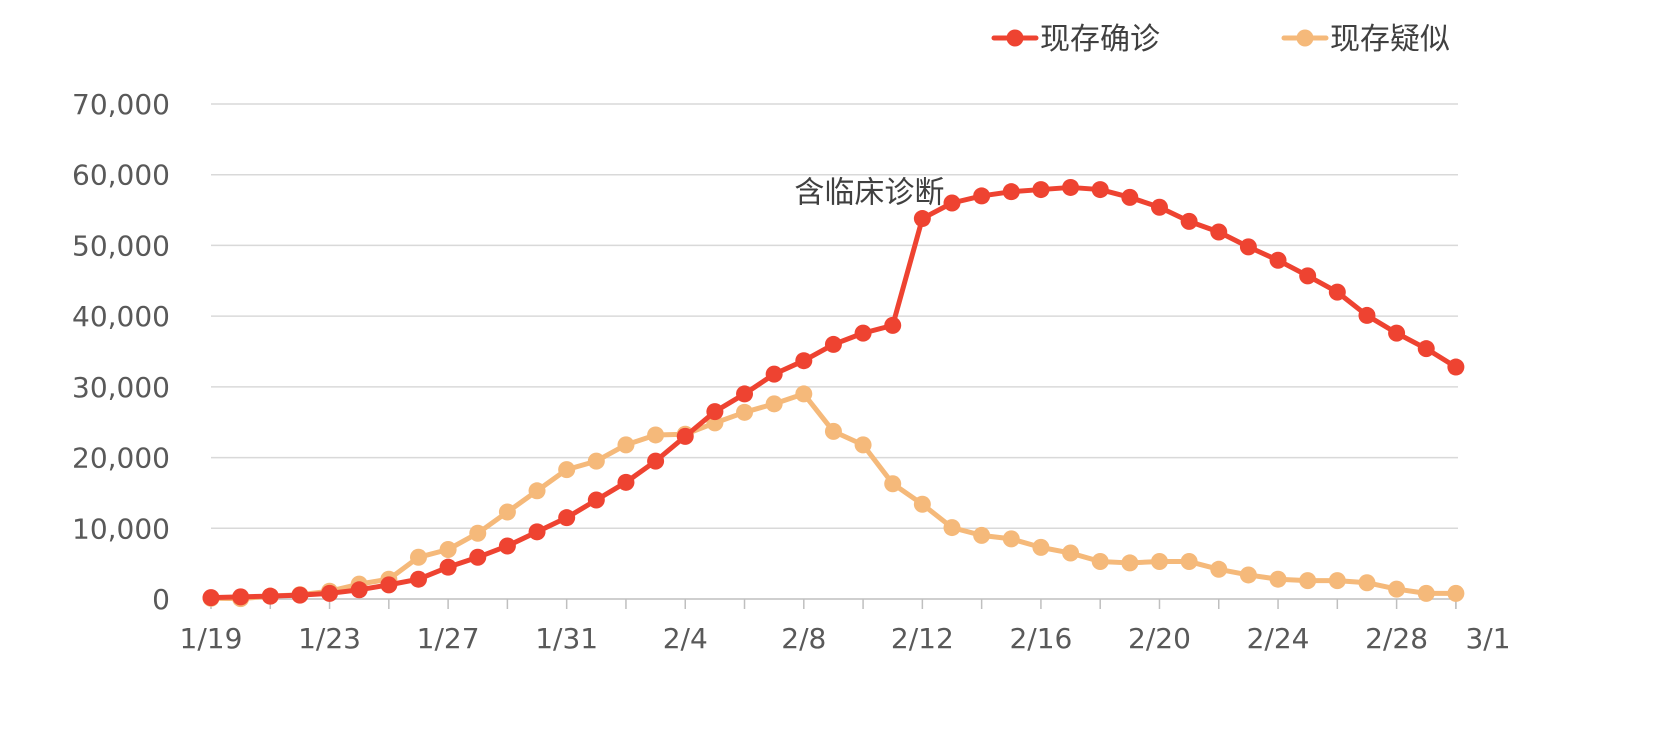  I want to click on legend-label: 现存确诊, so click(1100, 39).